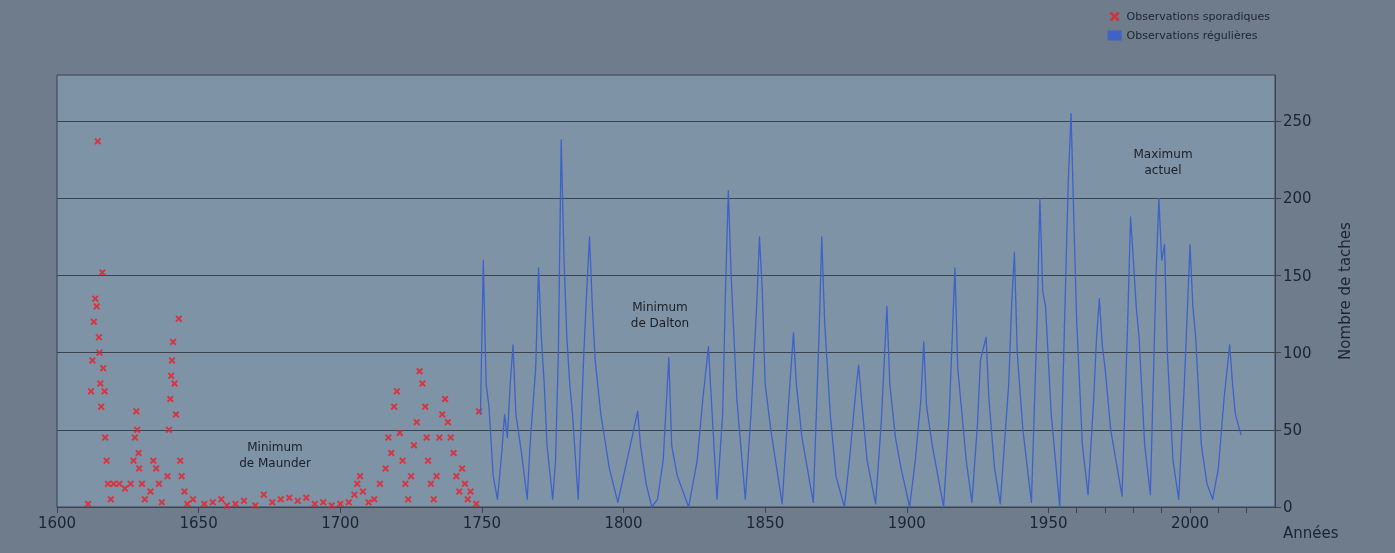  Describe the element at coordinates (198, 522) in the screenshot. I see `x-tick-label: 1650` at that location.